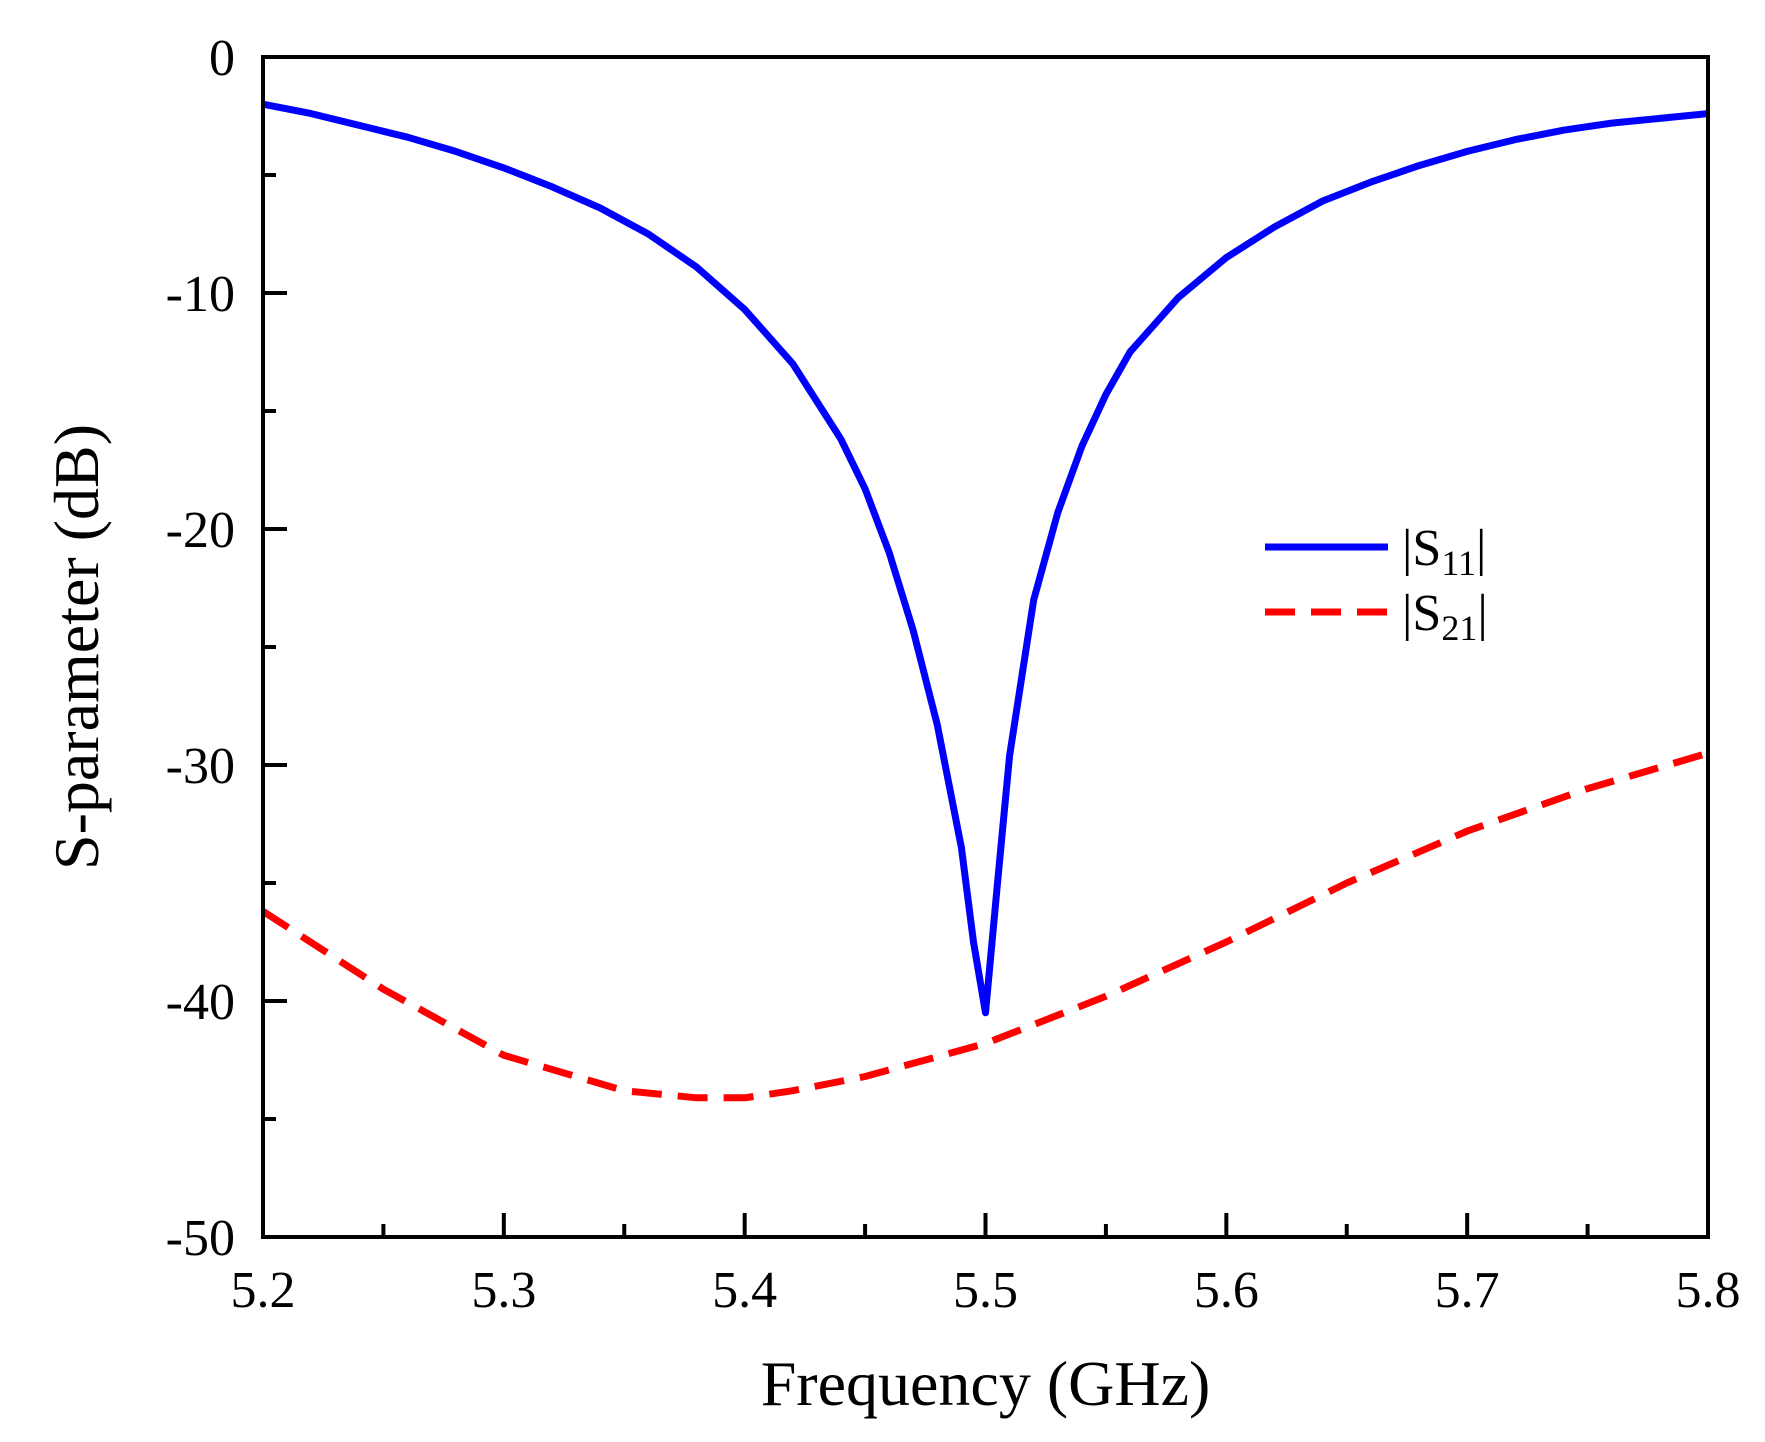 The width and height of the screenshot is (1765, 1442). I want to click on x-tick-label: 5.5, so click(985, 1290).